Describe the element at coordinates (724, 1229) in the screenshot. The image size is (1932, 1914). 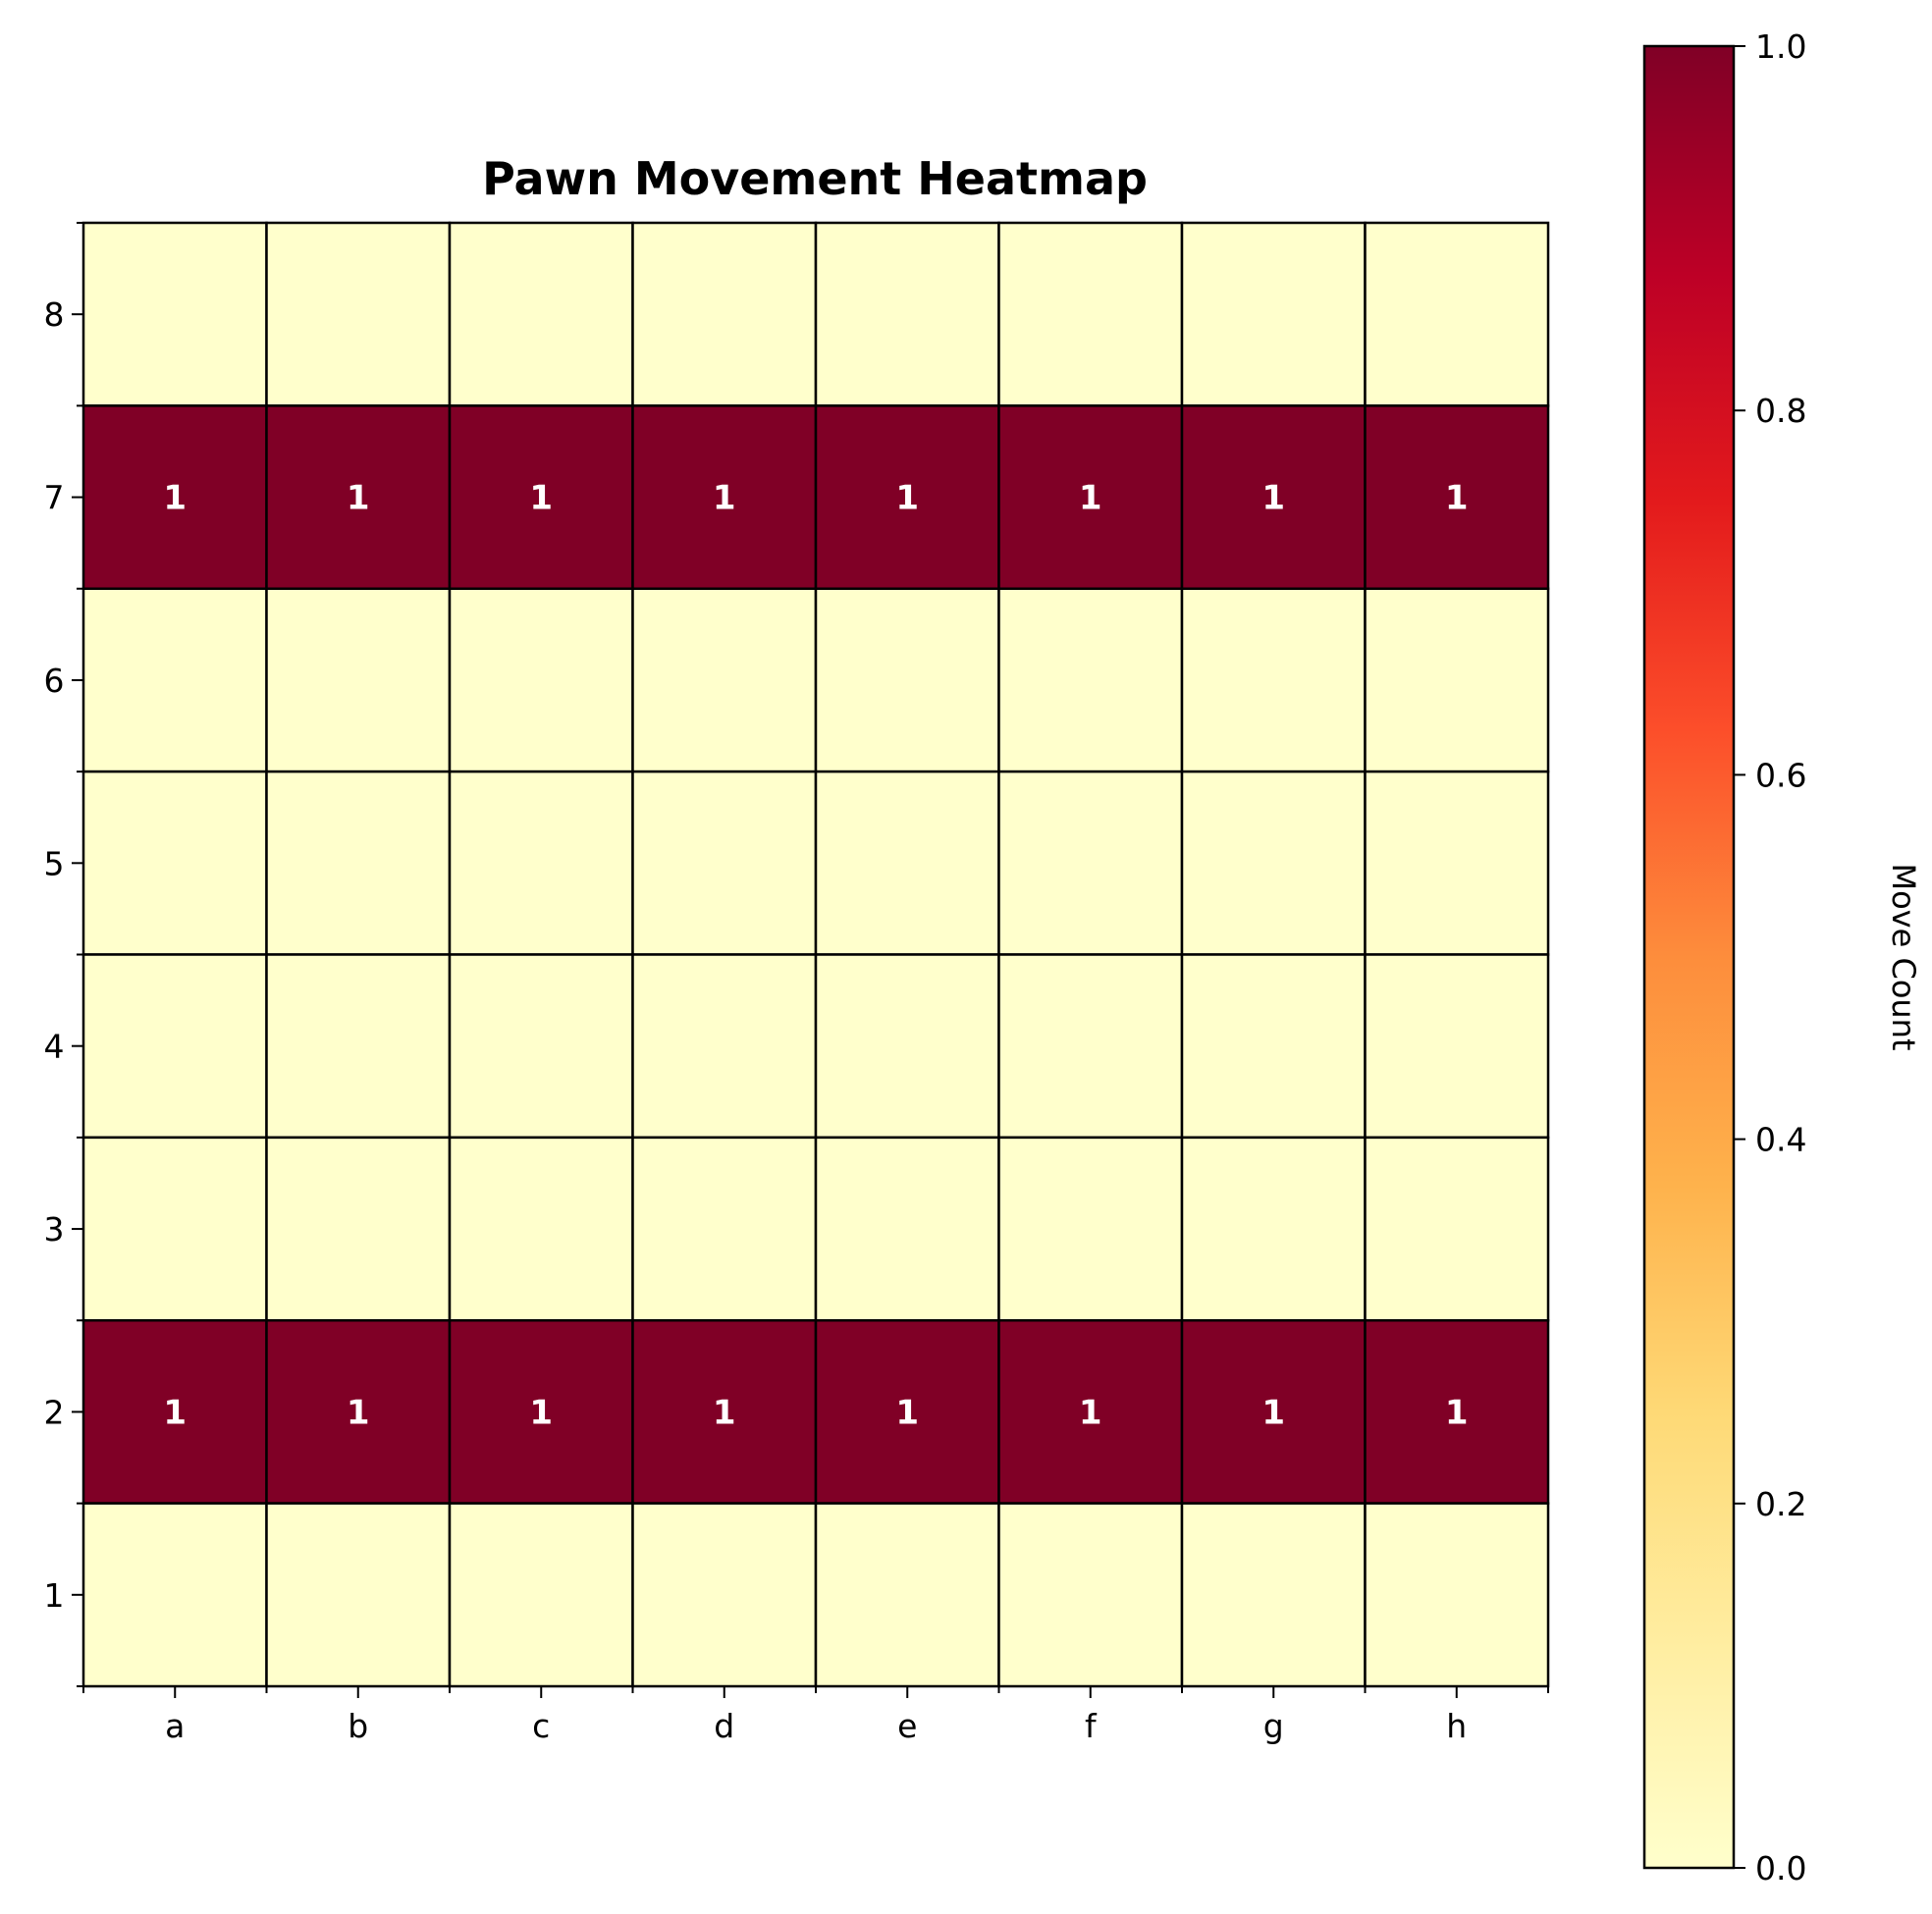
I see `heatmap-cell-d3` at that location.